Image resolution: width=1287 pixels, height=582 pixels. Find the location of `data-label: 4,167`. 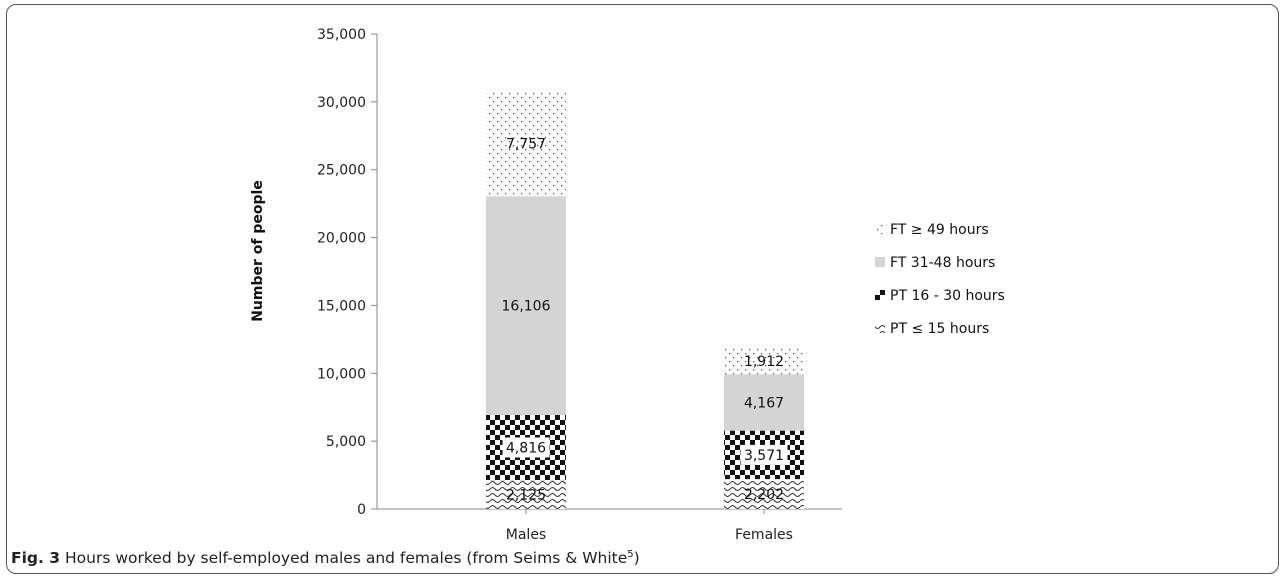

data-label: 4,167 is located at coordinates (764, 403).